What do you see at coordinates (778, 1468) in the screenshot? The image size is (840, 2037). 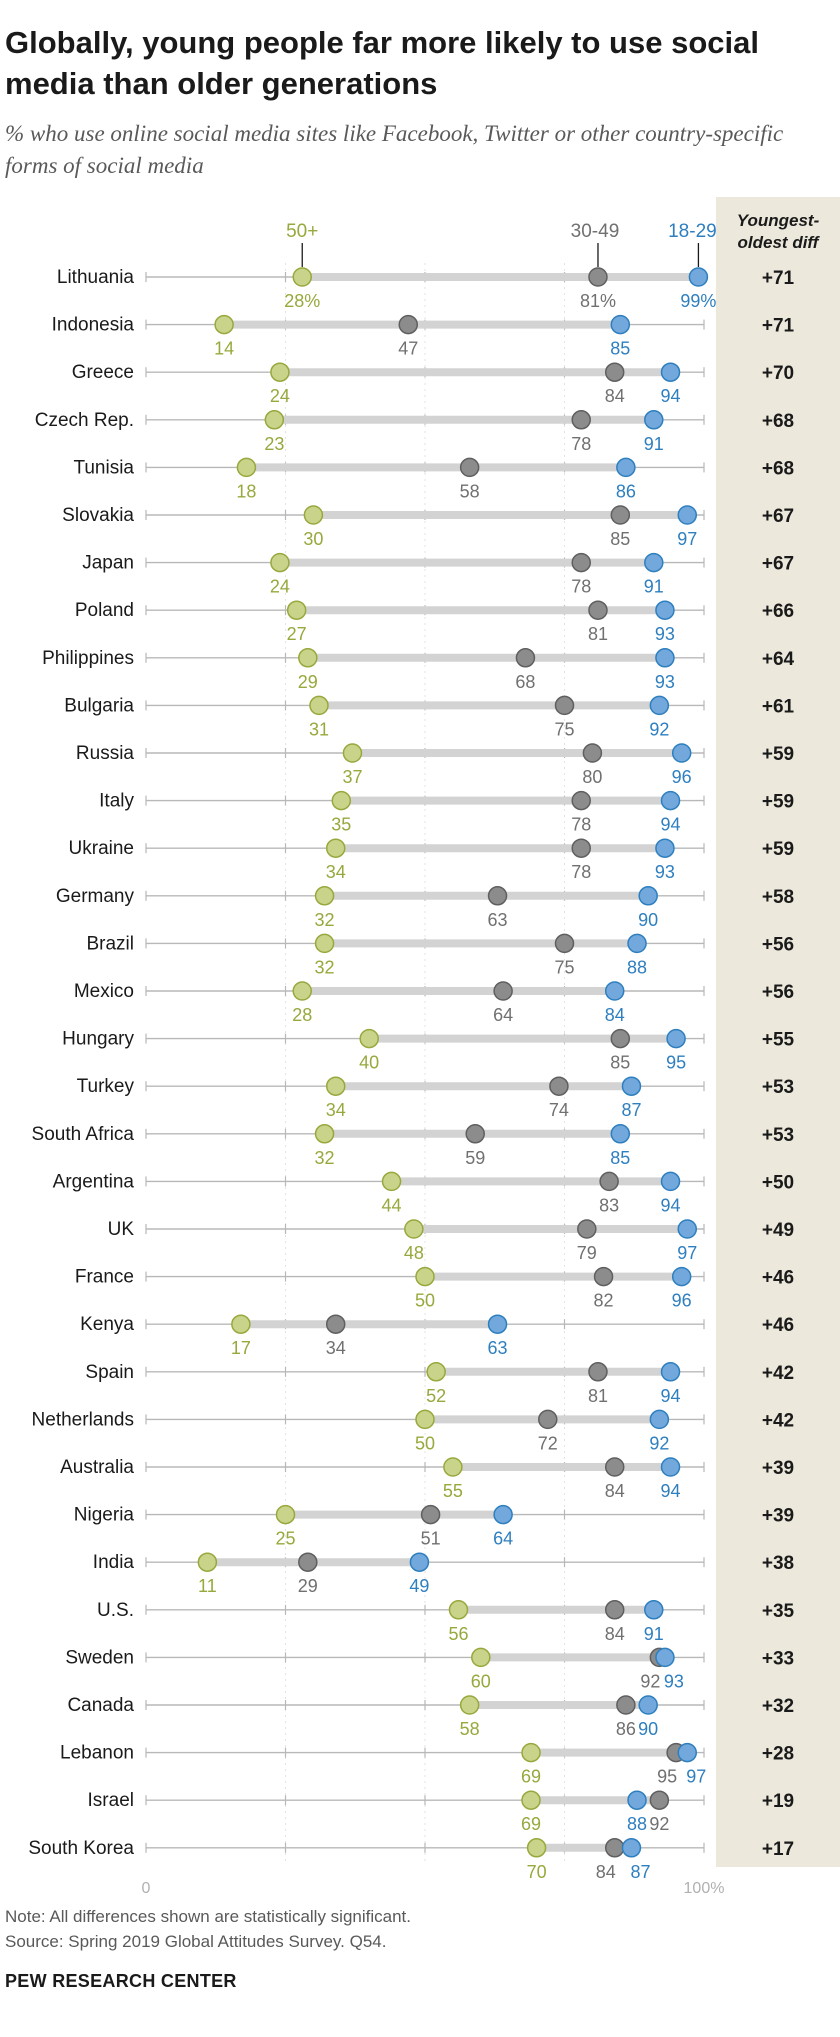 I see `diff-value: +39` at bounding box center [778, 1468].